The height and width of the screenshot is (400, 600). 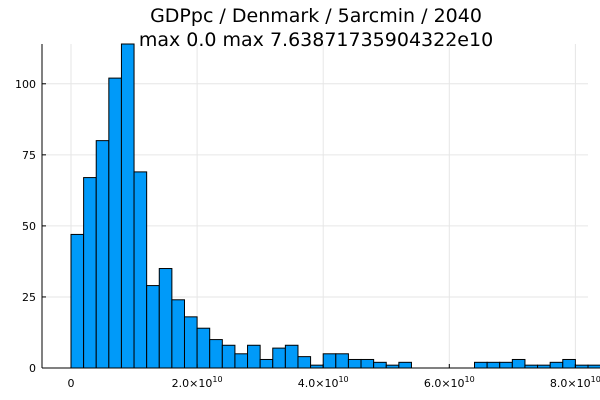 I want to click on chart-subtitle: max 0.0 max 7.63871735904322e10, so click(x=316, y=40).